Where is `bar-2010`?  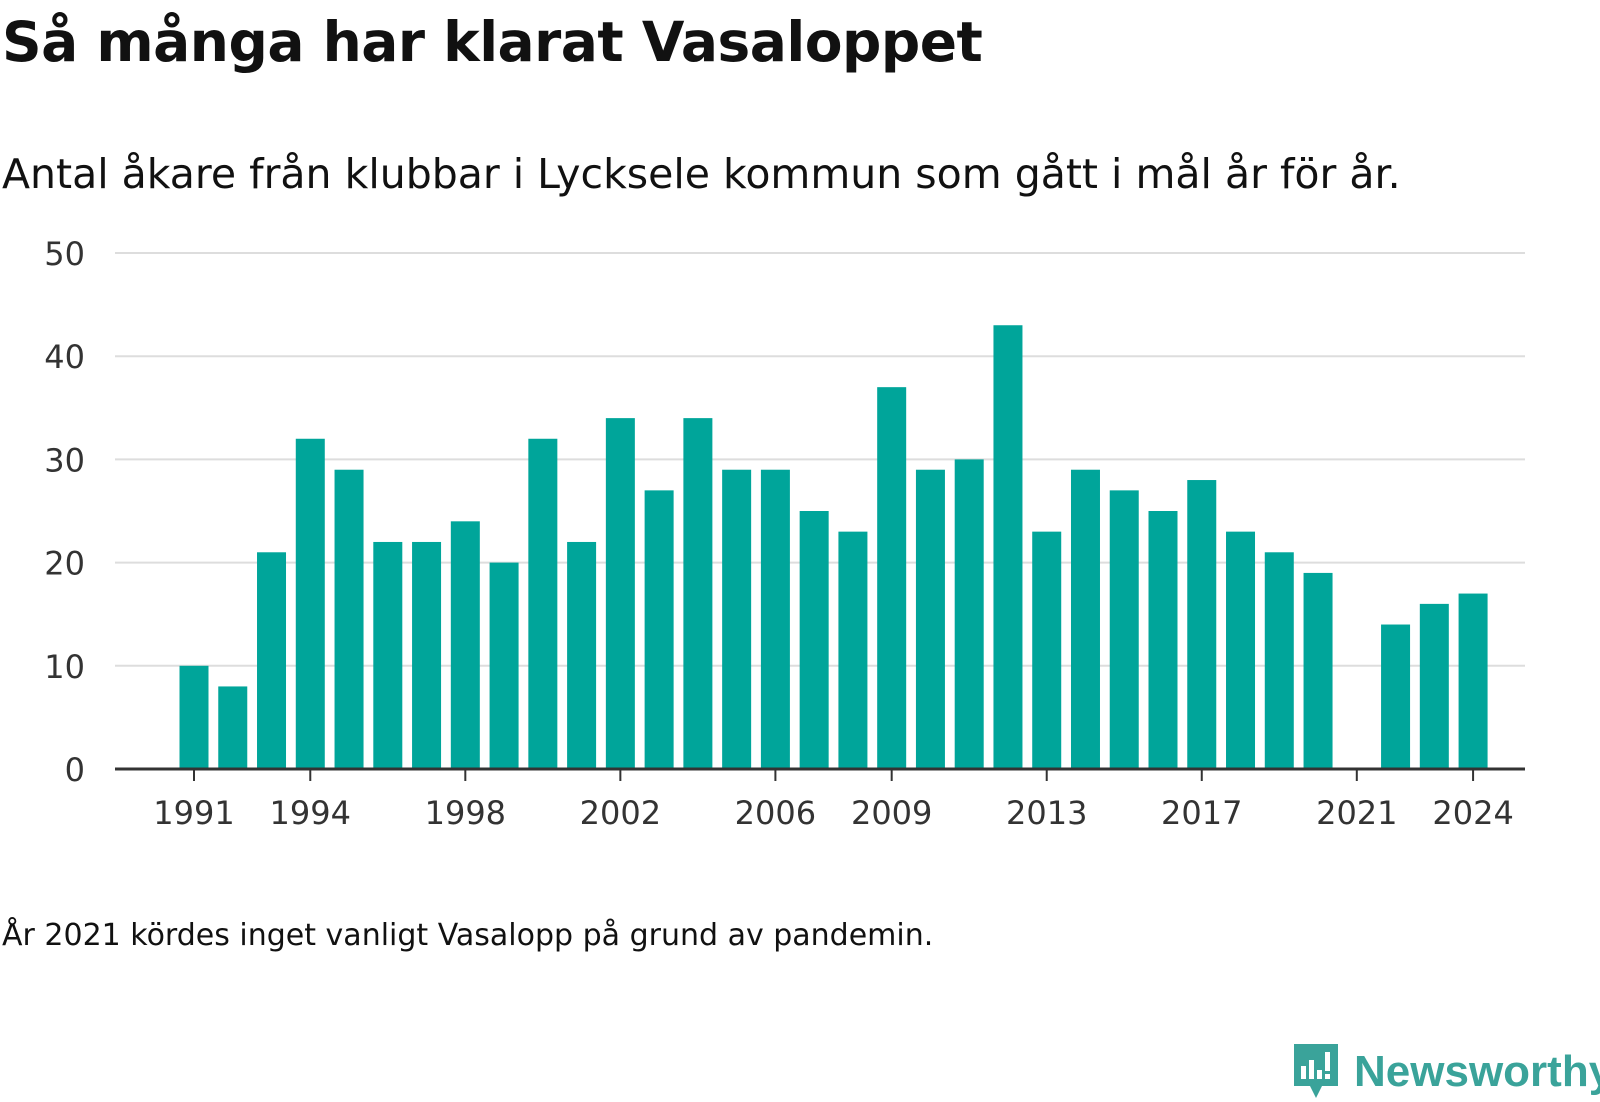
bar-2010 is located at coordinates (930, 619).